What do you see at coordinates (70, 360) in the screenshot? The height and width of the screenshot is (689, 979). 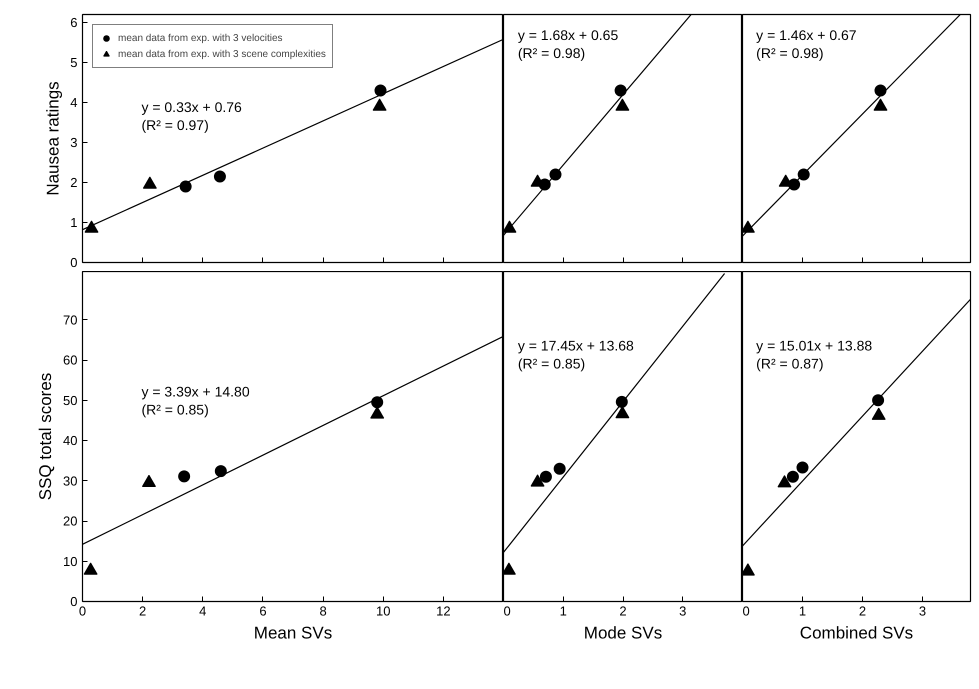 I see `y-tick-label: 60` at bounding box center [70, 360].